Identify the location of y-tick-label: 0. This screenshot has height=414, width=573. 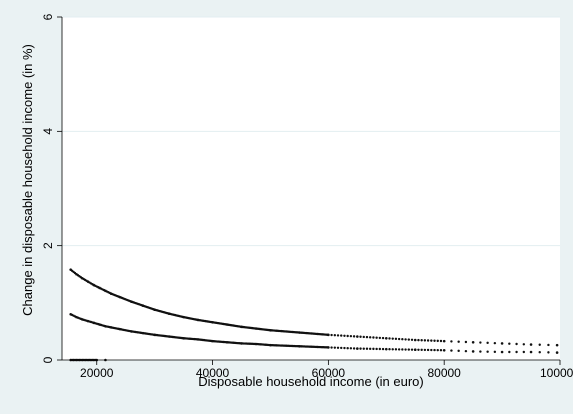
(48, 359).